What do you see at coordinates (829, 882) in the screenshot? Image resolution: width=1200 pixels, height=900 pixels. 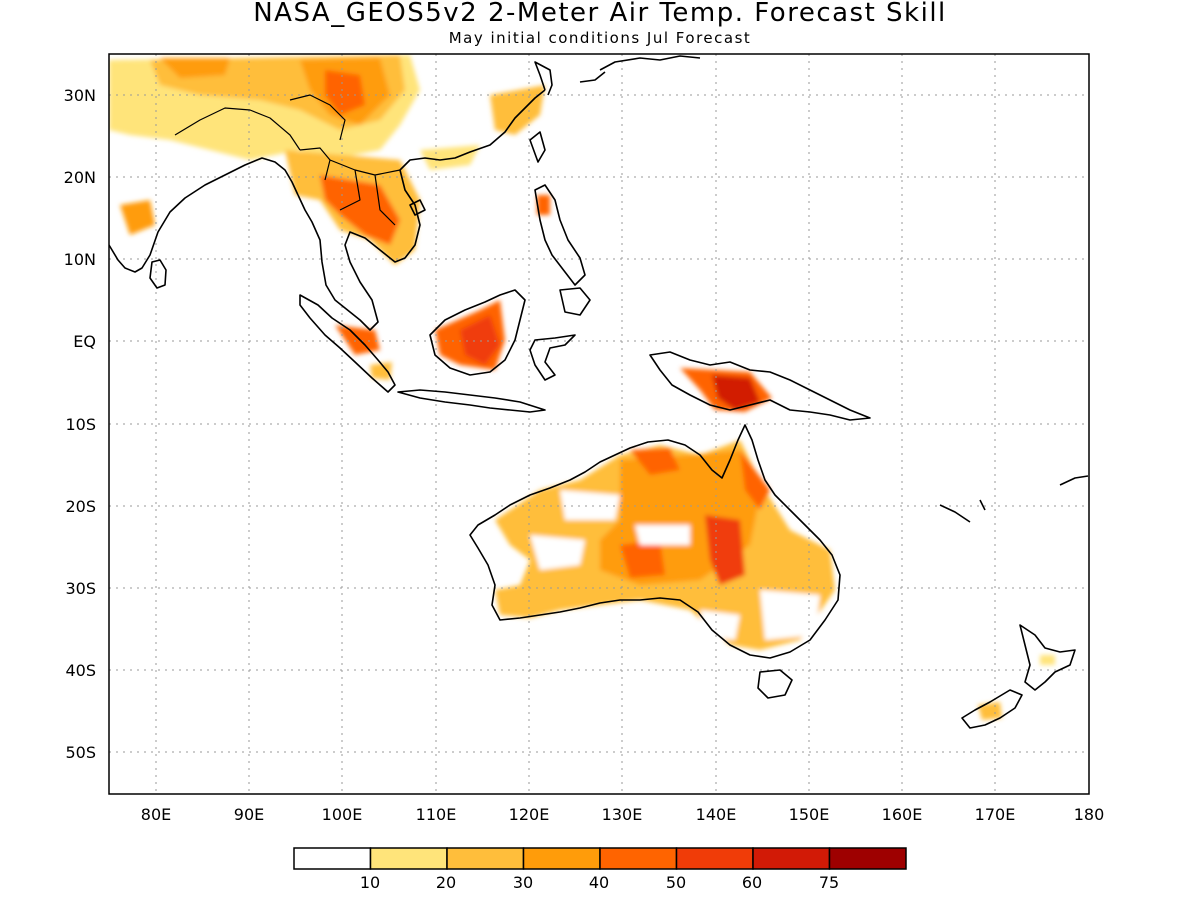 I see `colorbar-label: 75` at bounding box center [829, 882].